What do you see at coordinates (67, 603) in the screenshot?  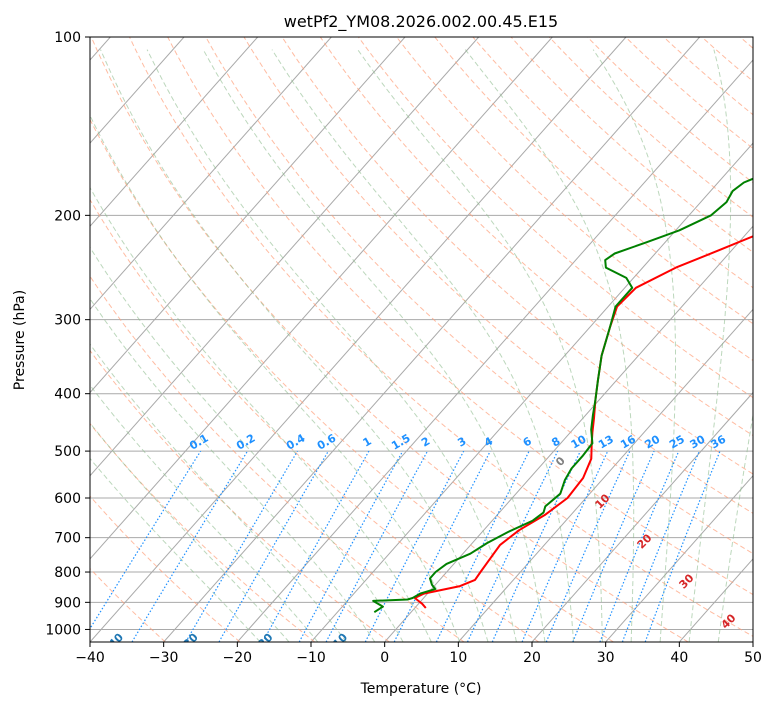 I see `y-tick-label: 900` at bounding box center [67, 603].